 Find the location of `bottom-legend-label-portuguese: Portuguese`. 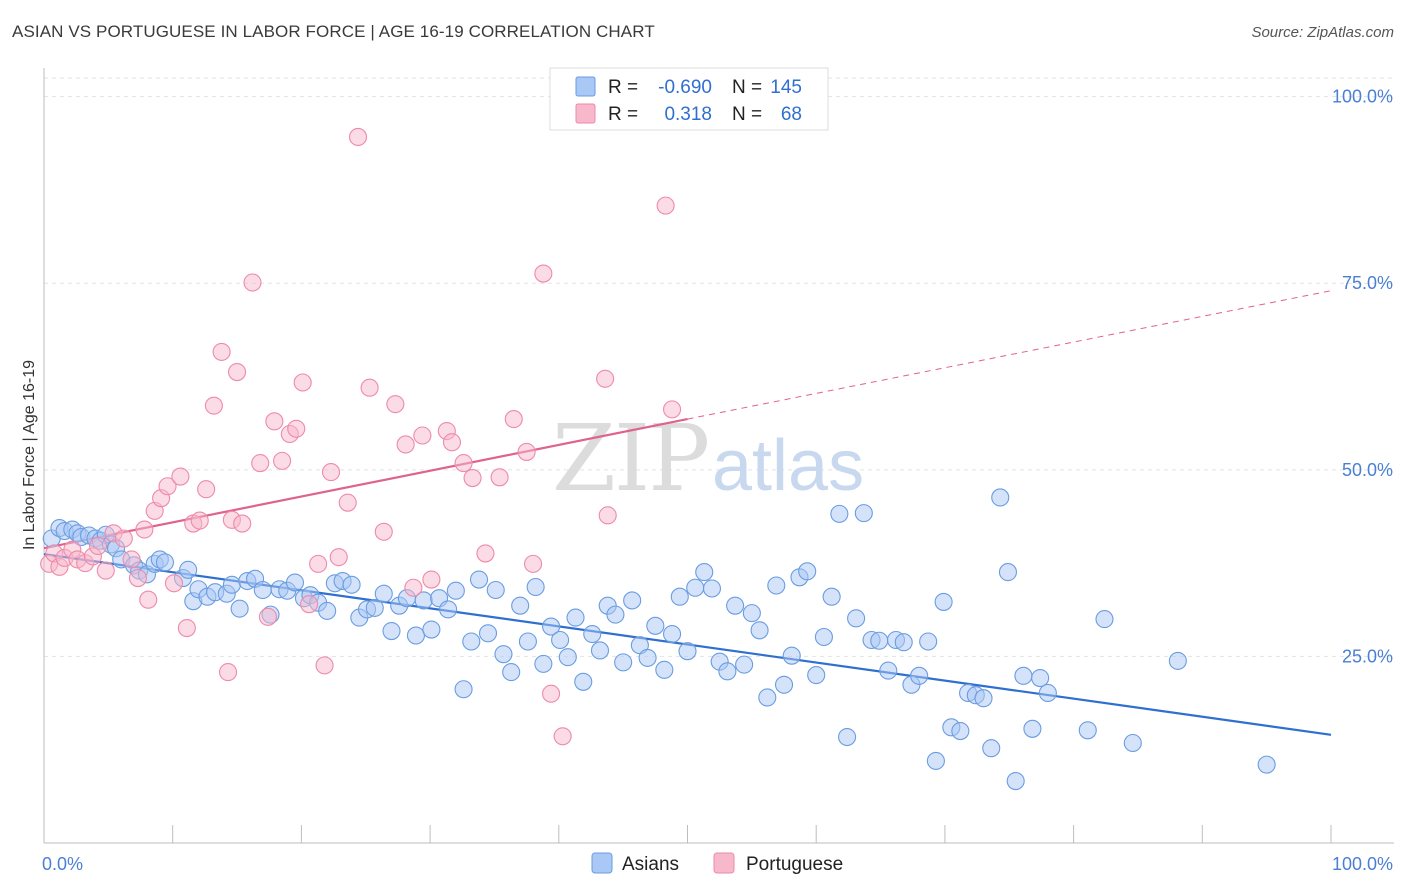

bottom-legend-label-portuguese: Portuguese is located at coordinates (794, 864).